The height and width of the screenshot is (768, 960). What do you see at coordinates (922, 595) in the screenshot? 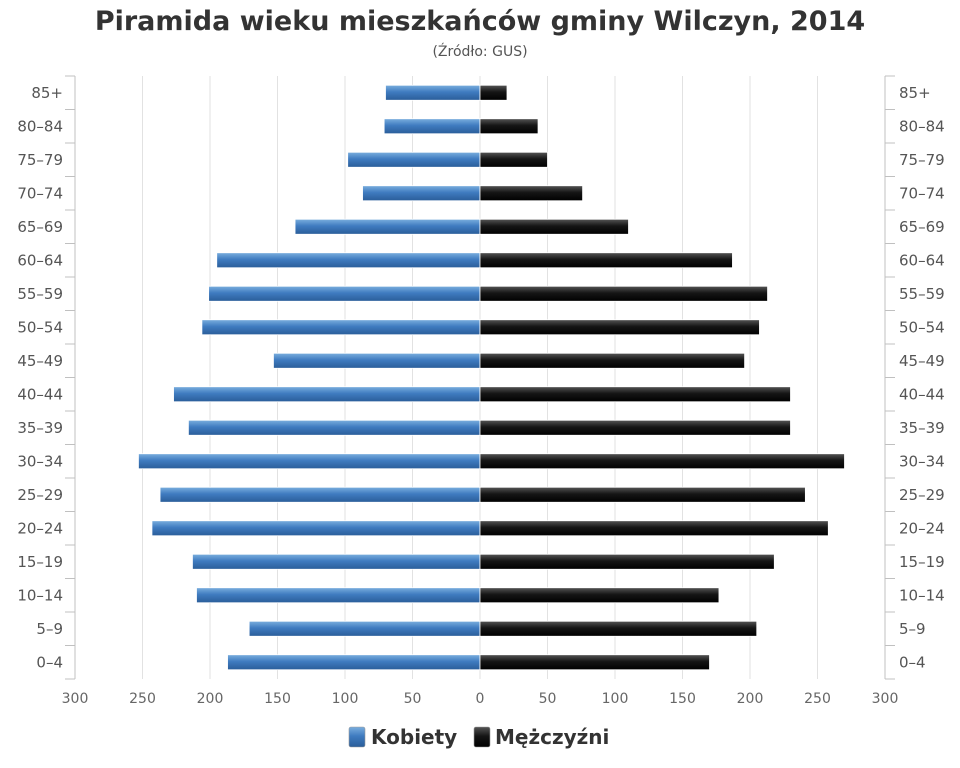
I see `category-label-right: 10–14` at bounding box center [922, 595].